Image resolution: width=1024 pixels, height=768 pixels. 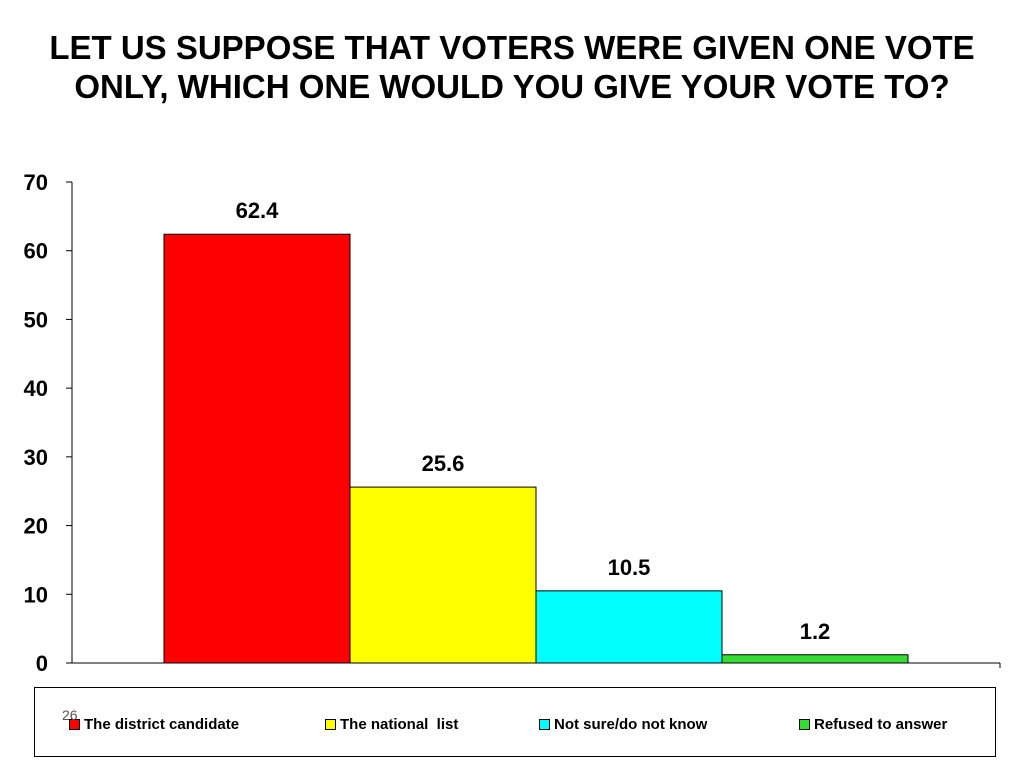 What do you see at coordinates (36, 457) in the screenshot?
I see `y-tick-label: 30` at bounding box center [36, 457].